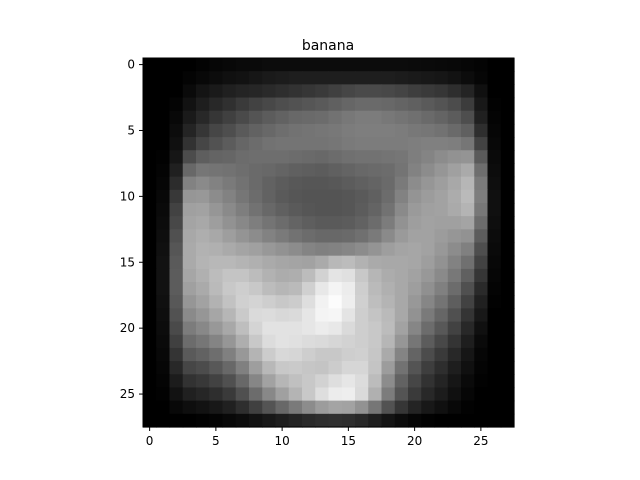  I want to click on y-tick-label: 20, so click(127, 328).